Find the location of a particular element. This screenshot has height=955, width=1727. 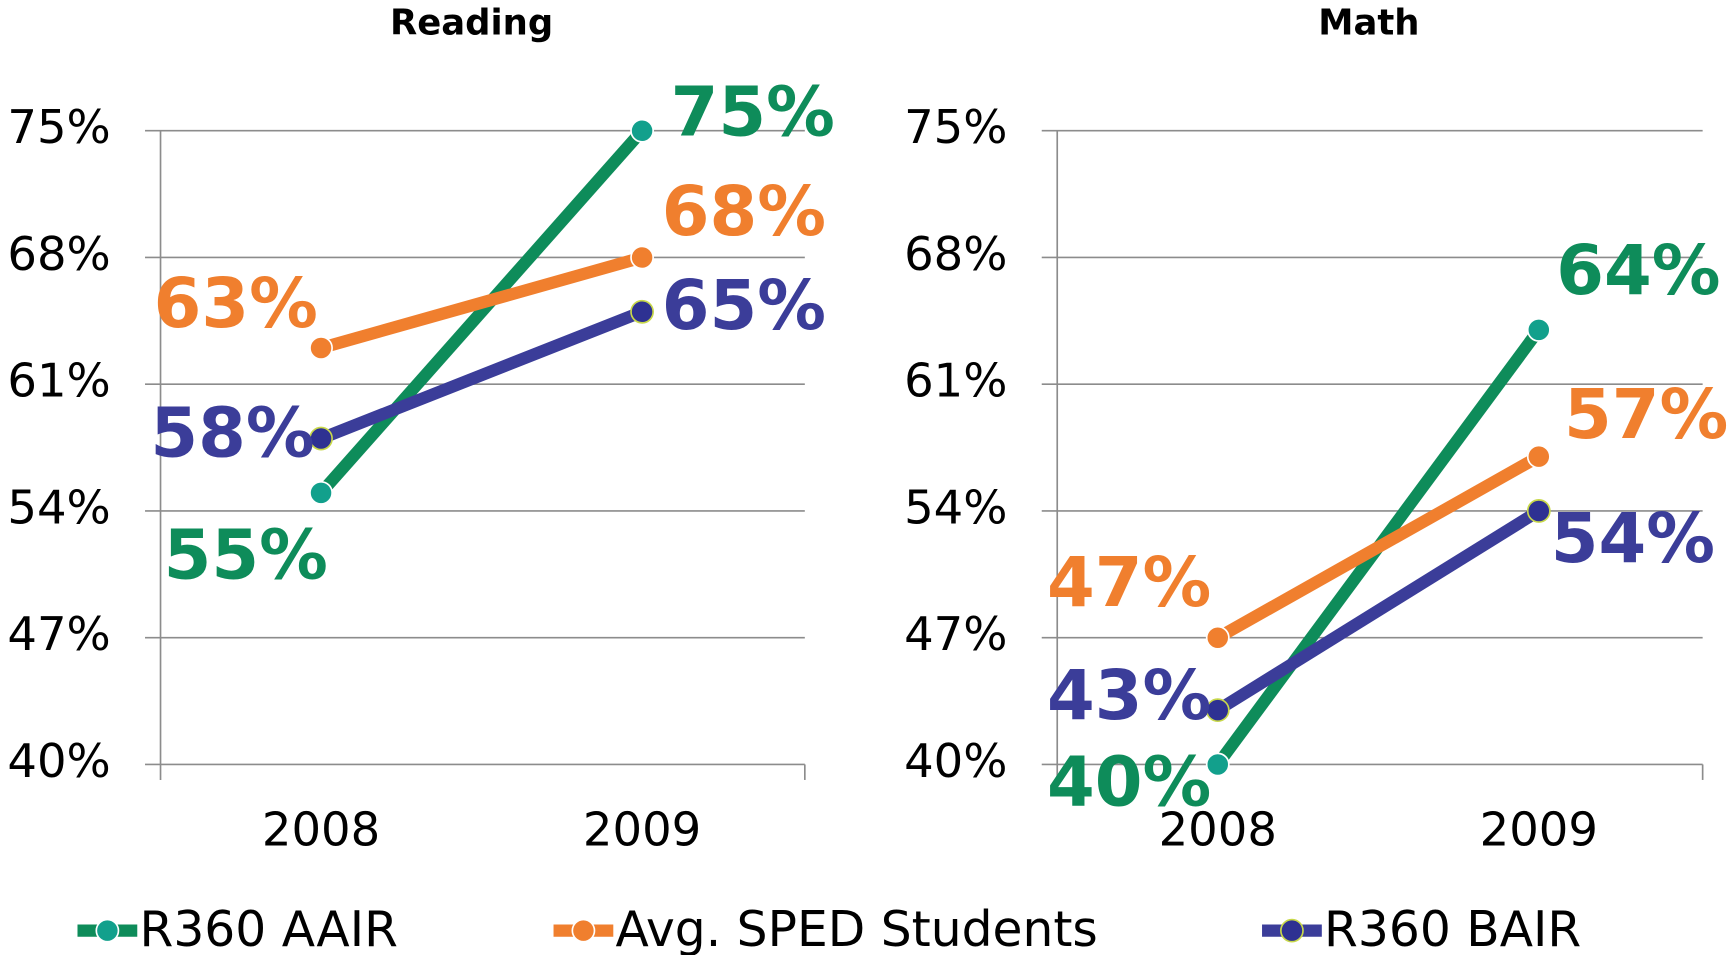

data-label: 63% is located at coordinates (236, 304).